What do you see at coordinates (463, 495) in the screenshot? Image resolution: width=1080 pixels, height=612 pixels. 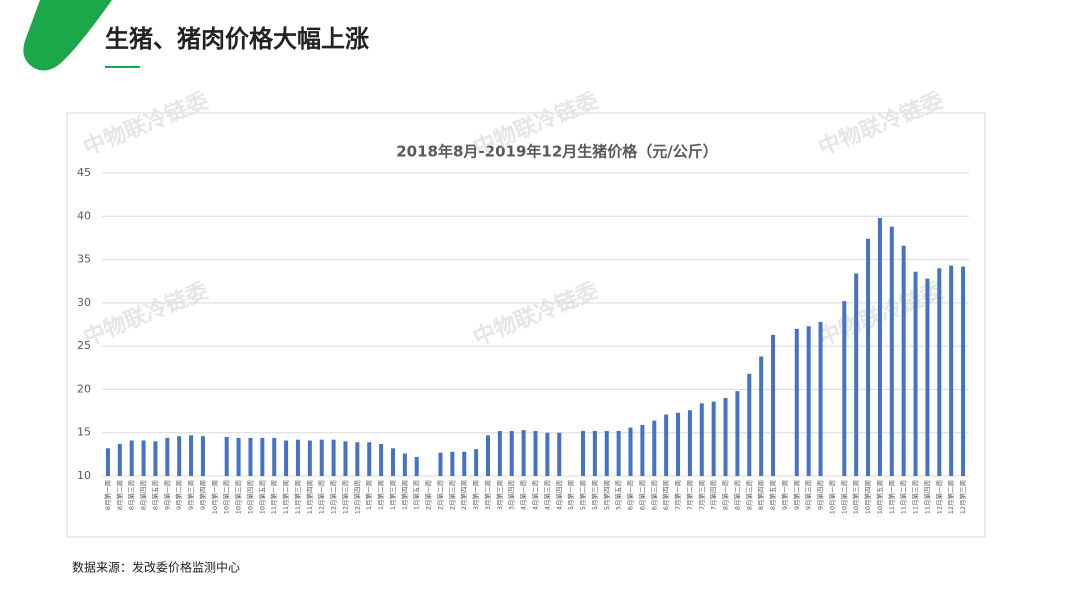 I see `x-tick-label: 2月第四周` at bounding box center [463, 495].